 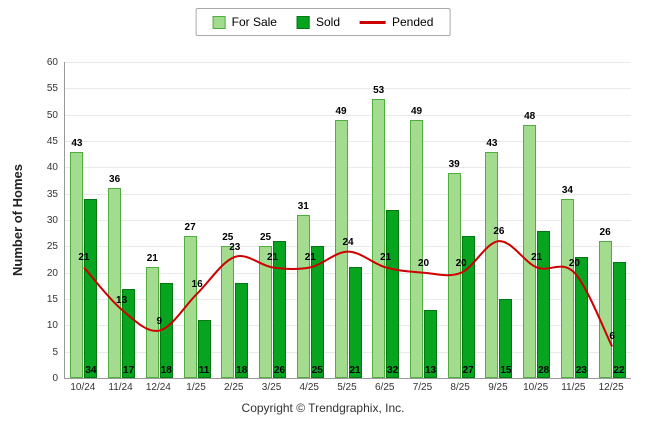 I want to click on for-sale-value-label: 48, so click(x=530, y=117).